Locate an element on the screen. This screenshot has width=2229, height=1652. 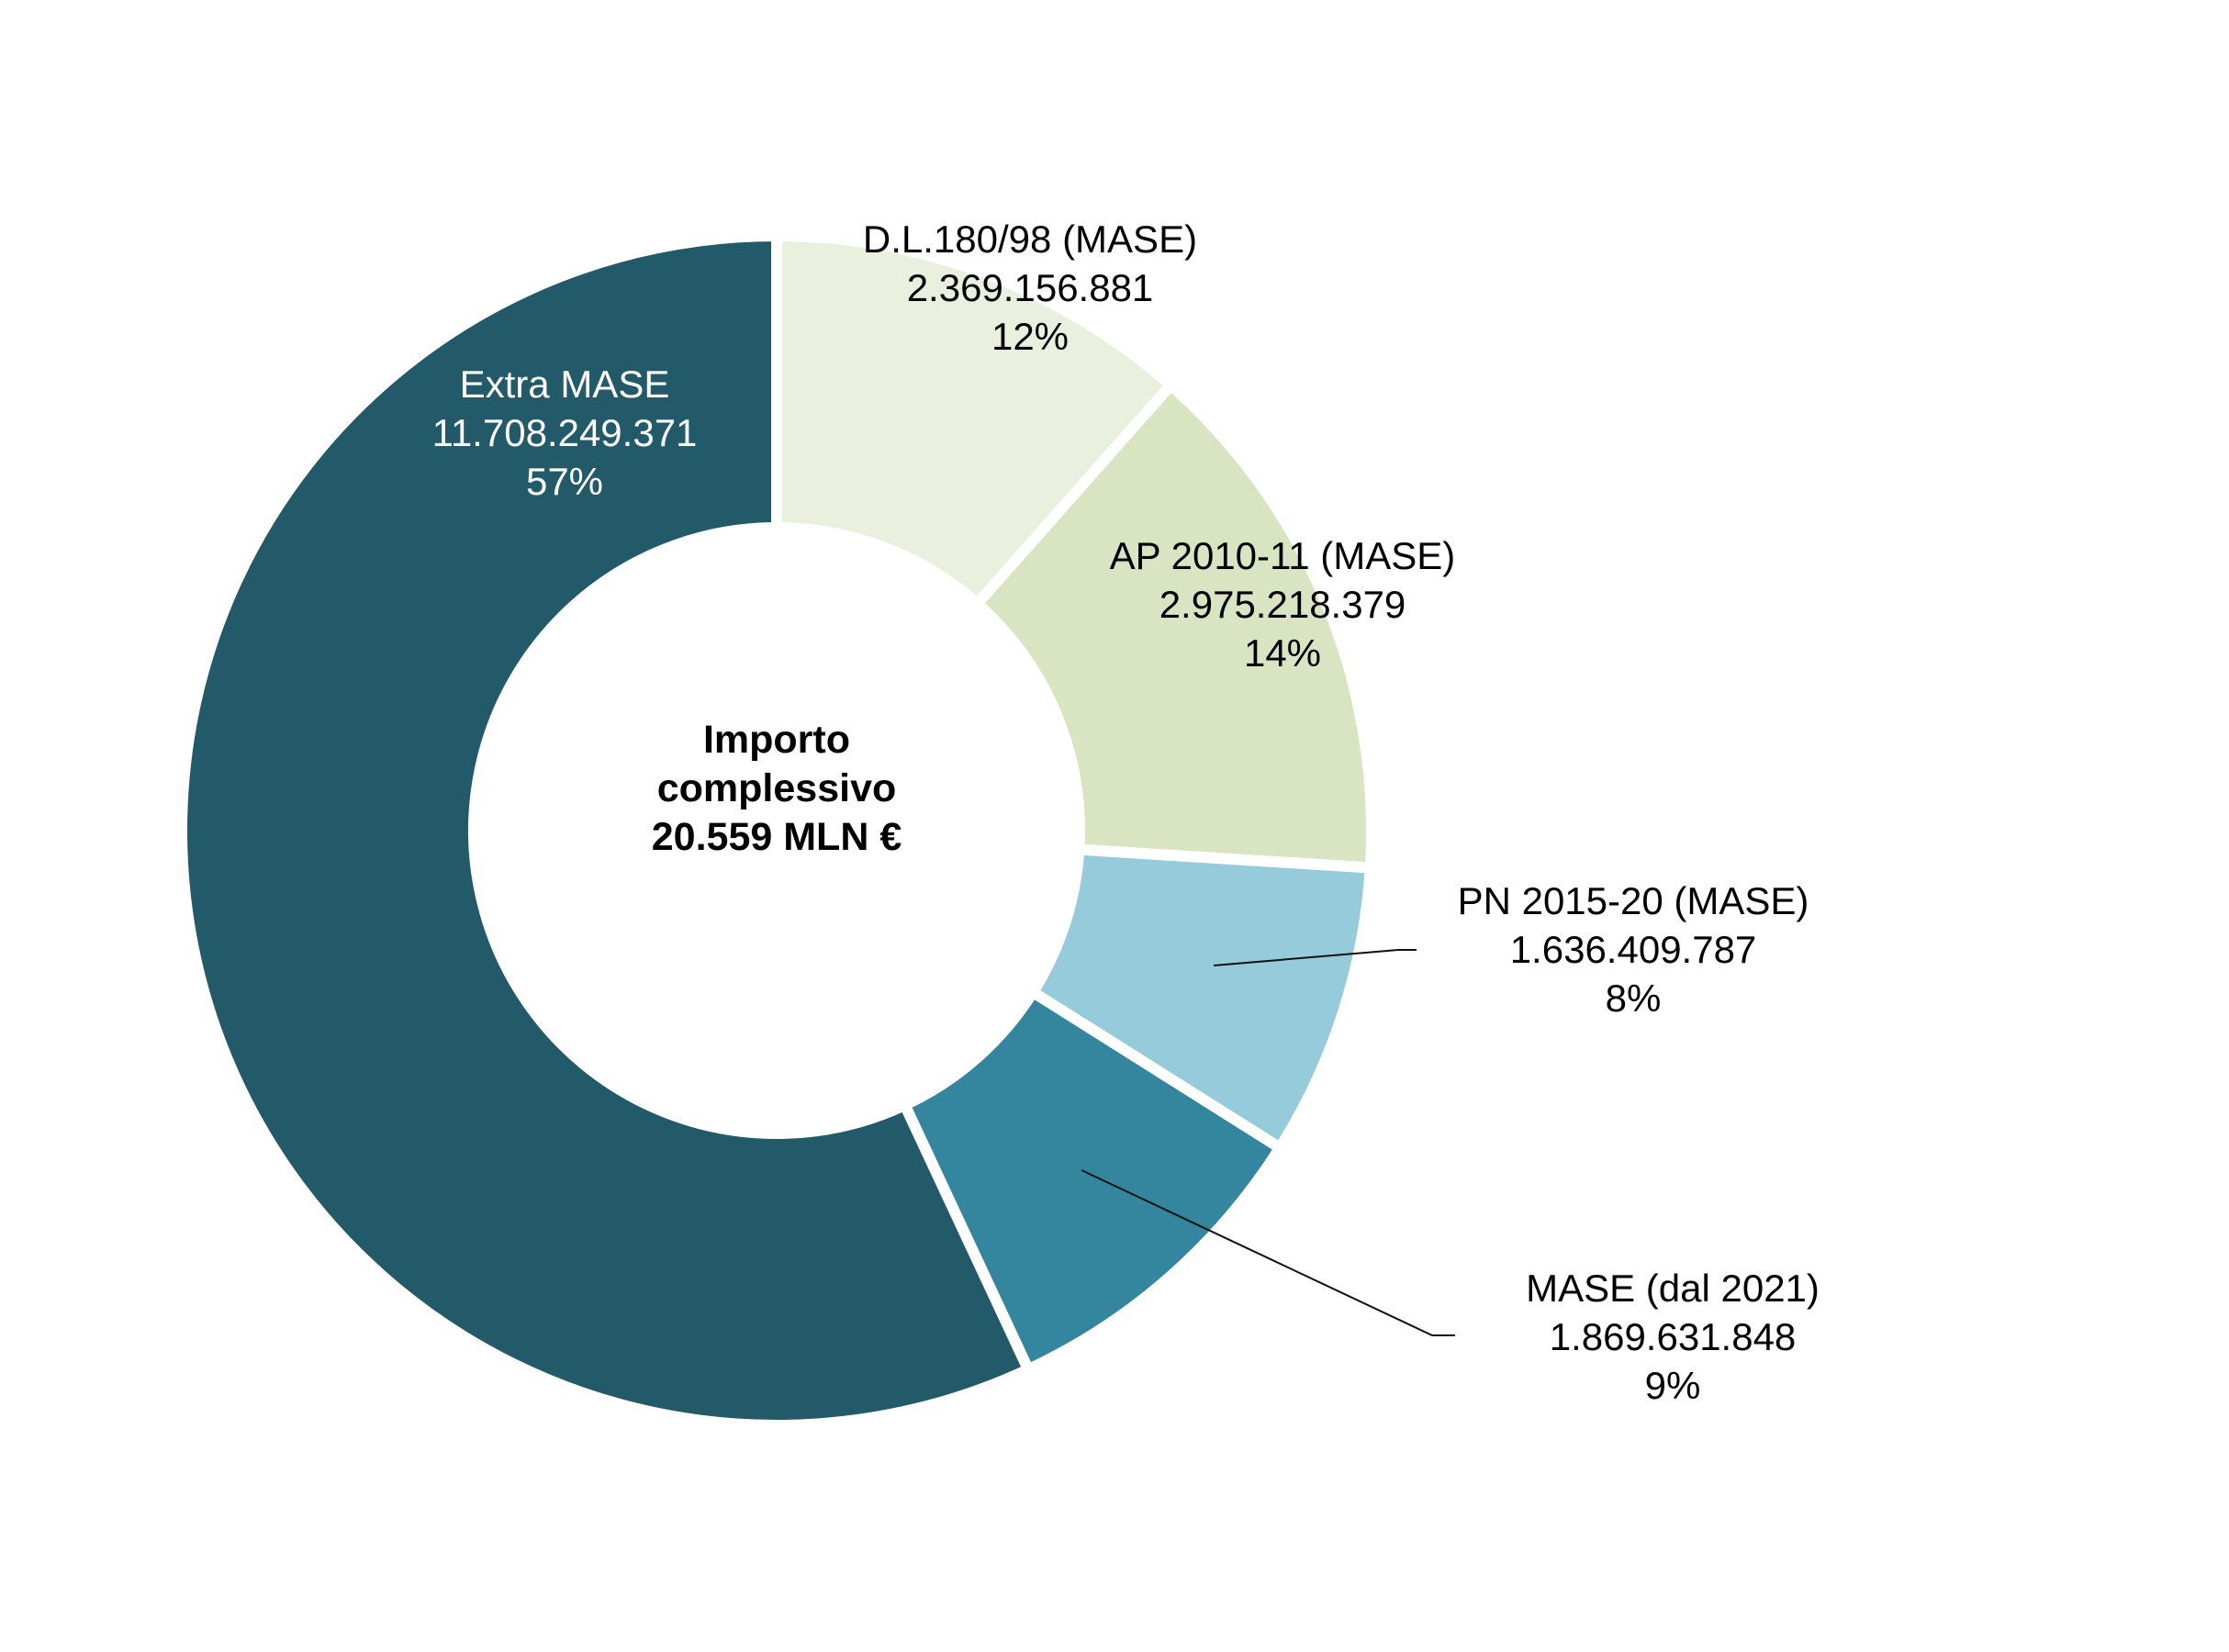
center-label: Importo complessivo 20.559 MLN € is located at coordinates (777, 788).